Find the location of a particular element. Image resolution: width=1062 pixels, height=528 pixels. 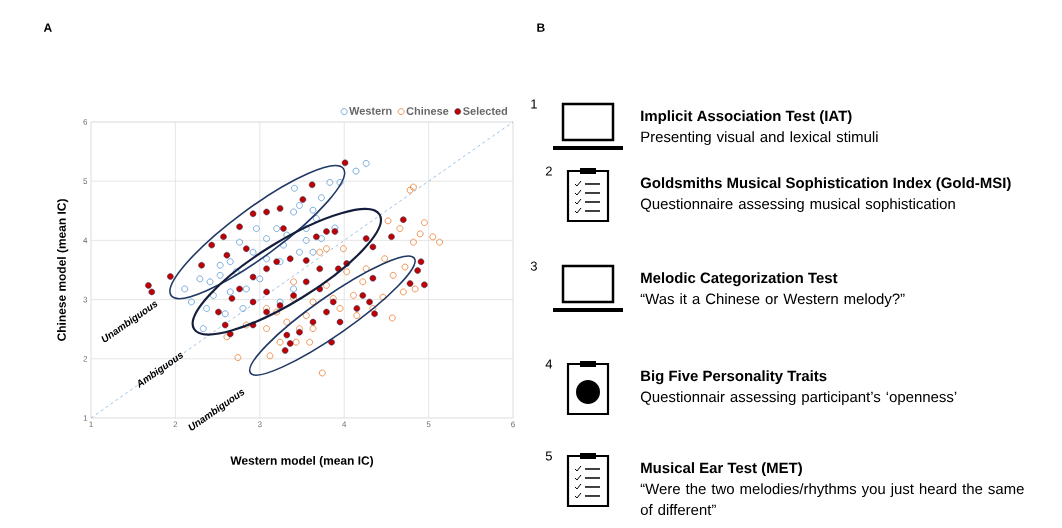

legend-label: Selected is located at coordinates (485, 110).